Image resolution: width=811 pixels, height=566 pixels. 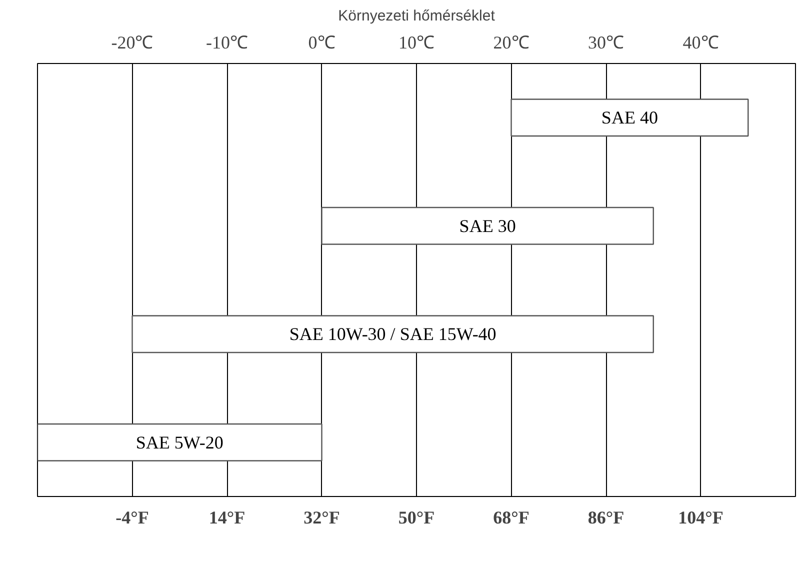 I want to click on x2-tick-label: 0℃, so click(x=322, y=42).